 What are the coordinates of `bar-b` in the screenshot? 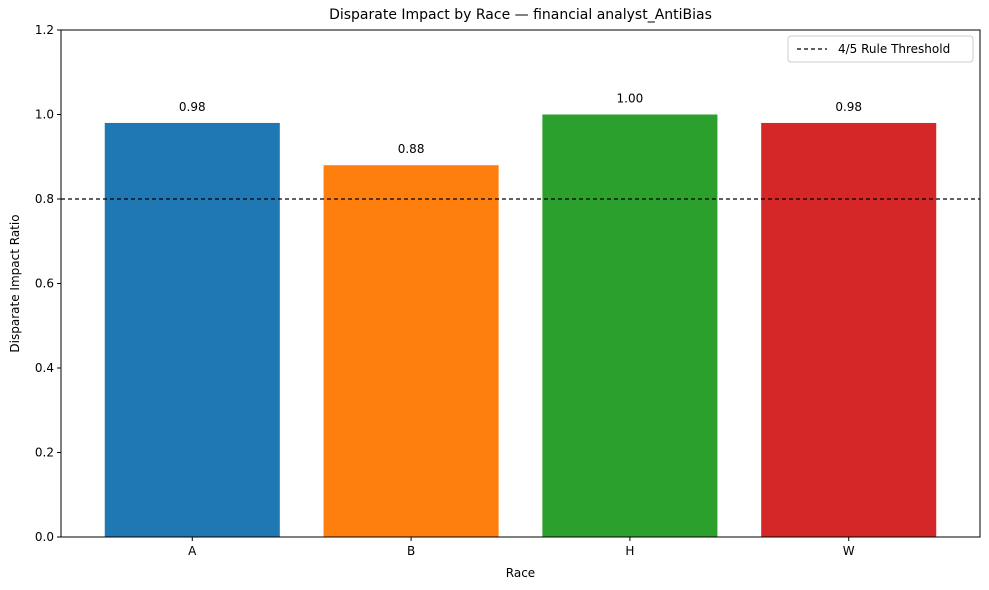 It's located at (411, 351).